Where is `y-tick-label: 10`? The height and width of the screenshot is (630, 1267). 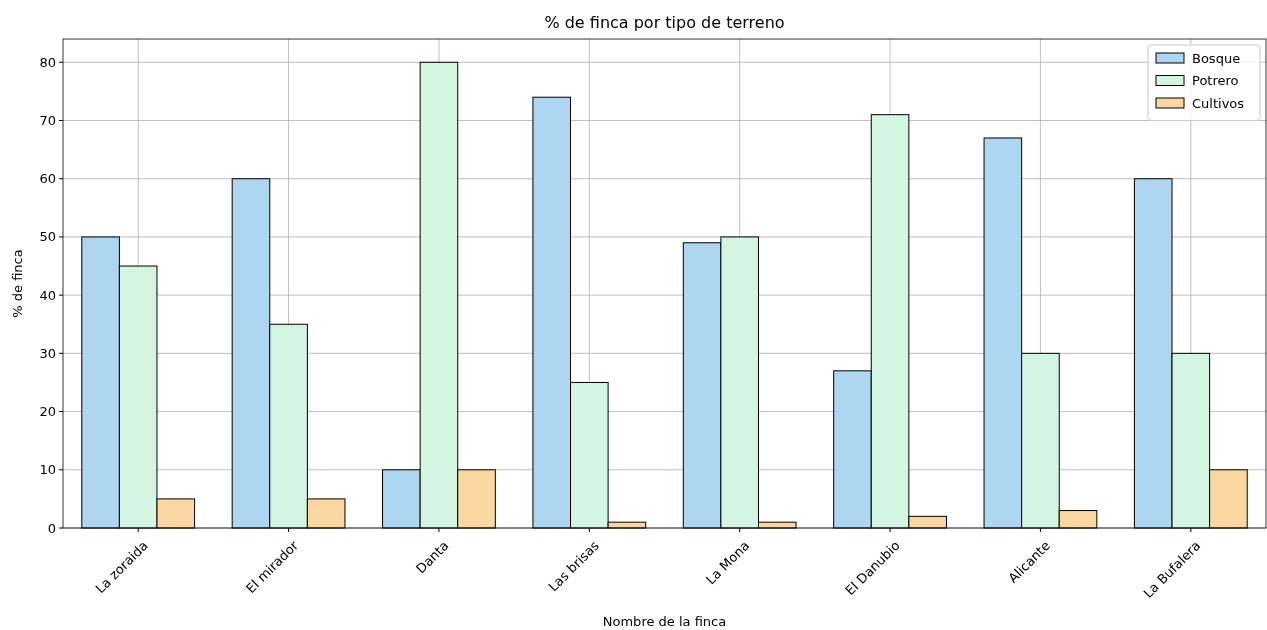
y-tick-label: 10 is located at coordinates (47, 470).